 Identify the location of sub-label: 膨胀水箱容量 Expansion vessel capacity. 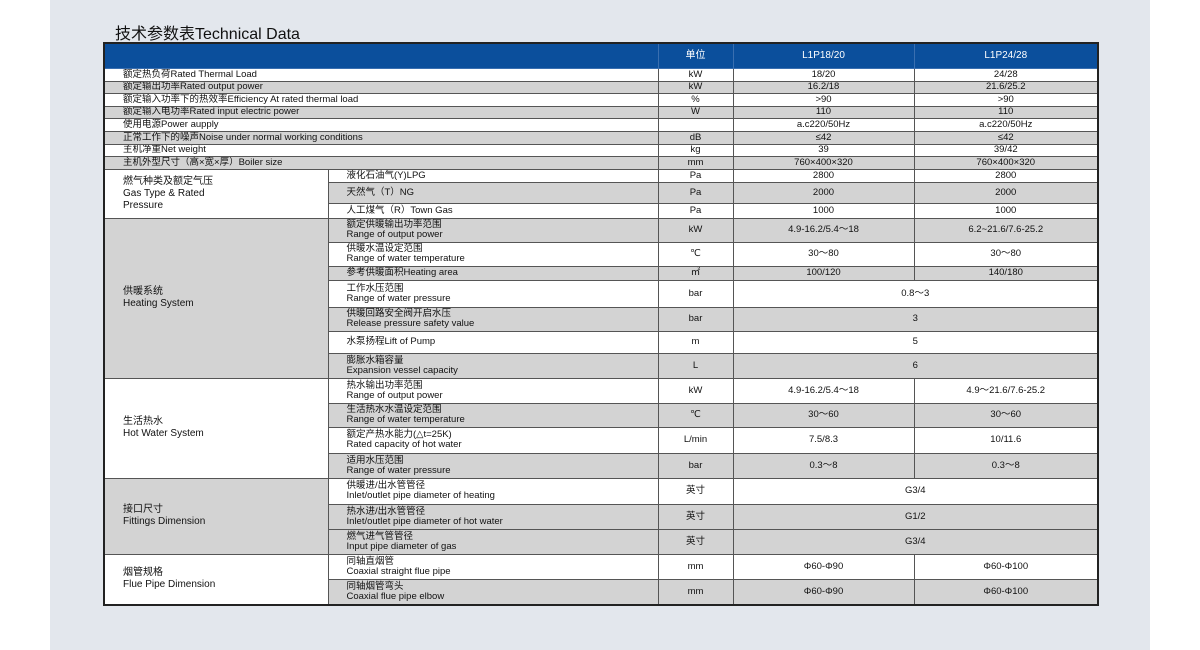
(493, 365).